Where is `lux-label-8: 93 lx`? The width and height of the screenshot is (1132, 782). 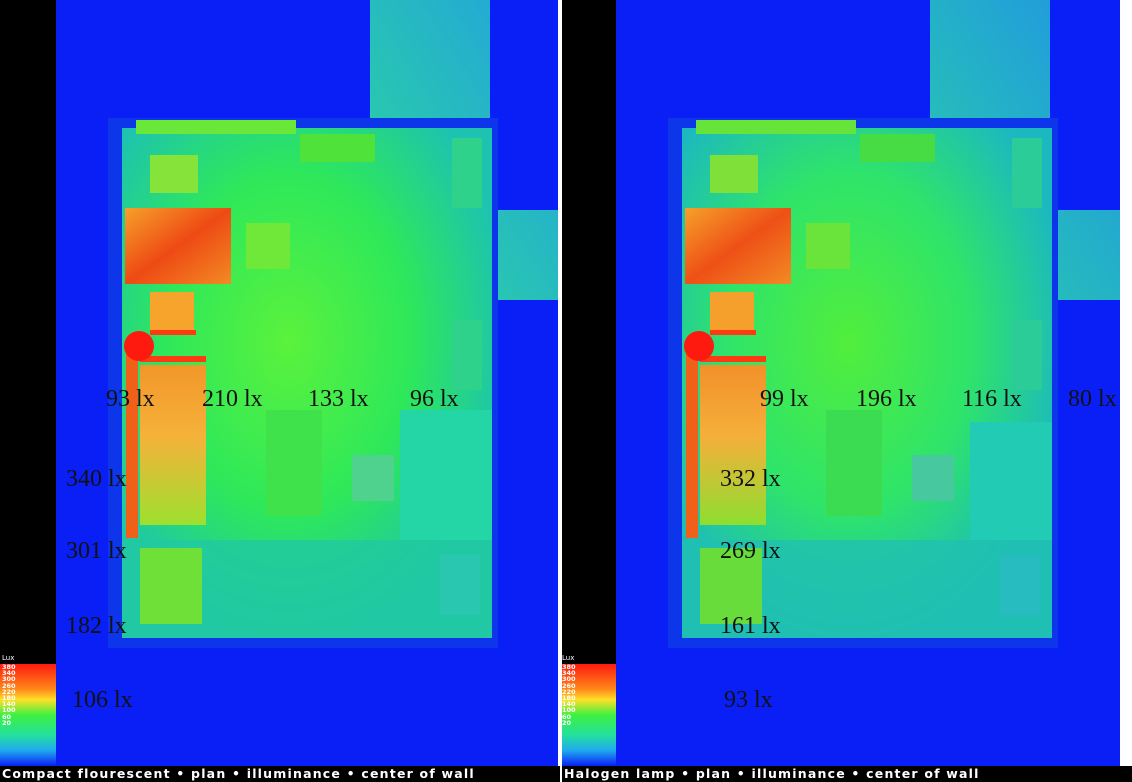
lux-label-8: 93 lx is located at coordinates (748, 698).